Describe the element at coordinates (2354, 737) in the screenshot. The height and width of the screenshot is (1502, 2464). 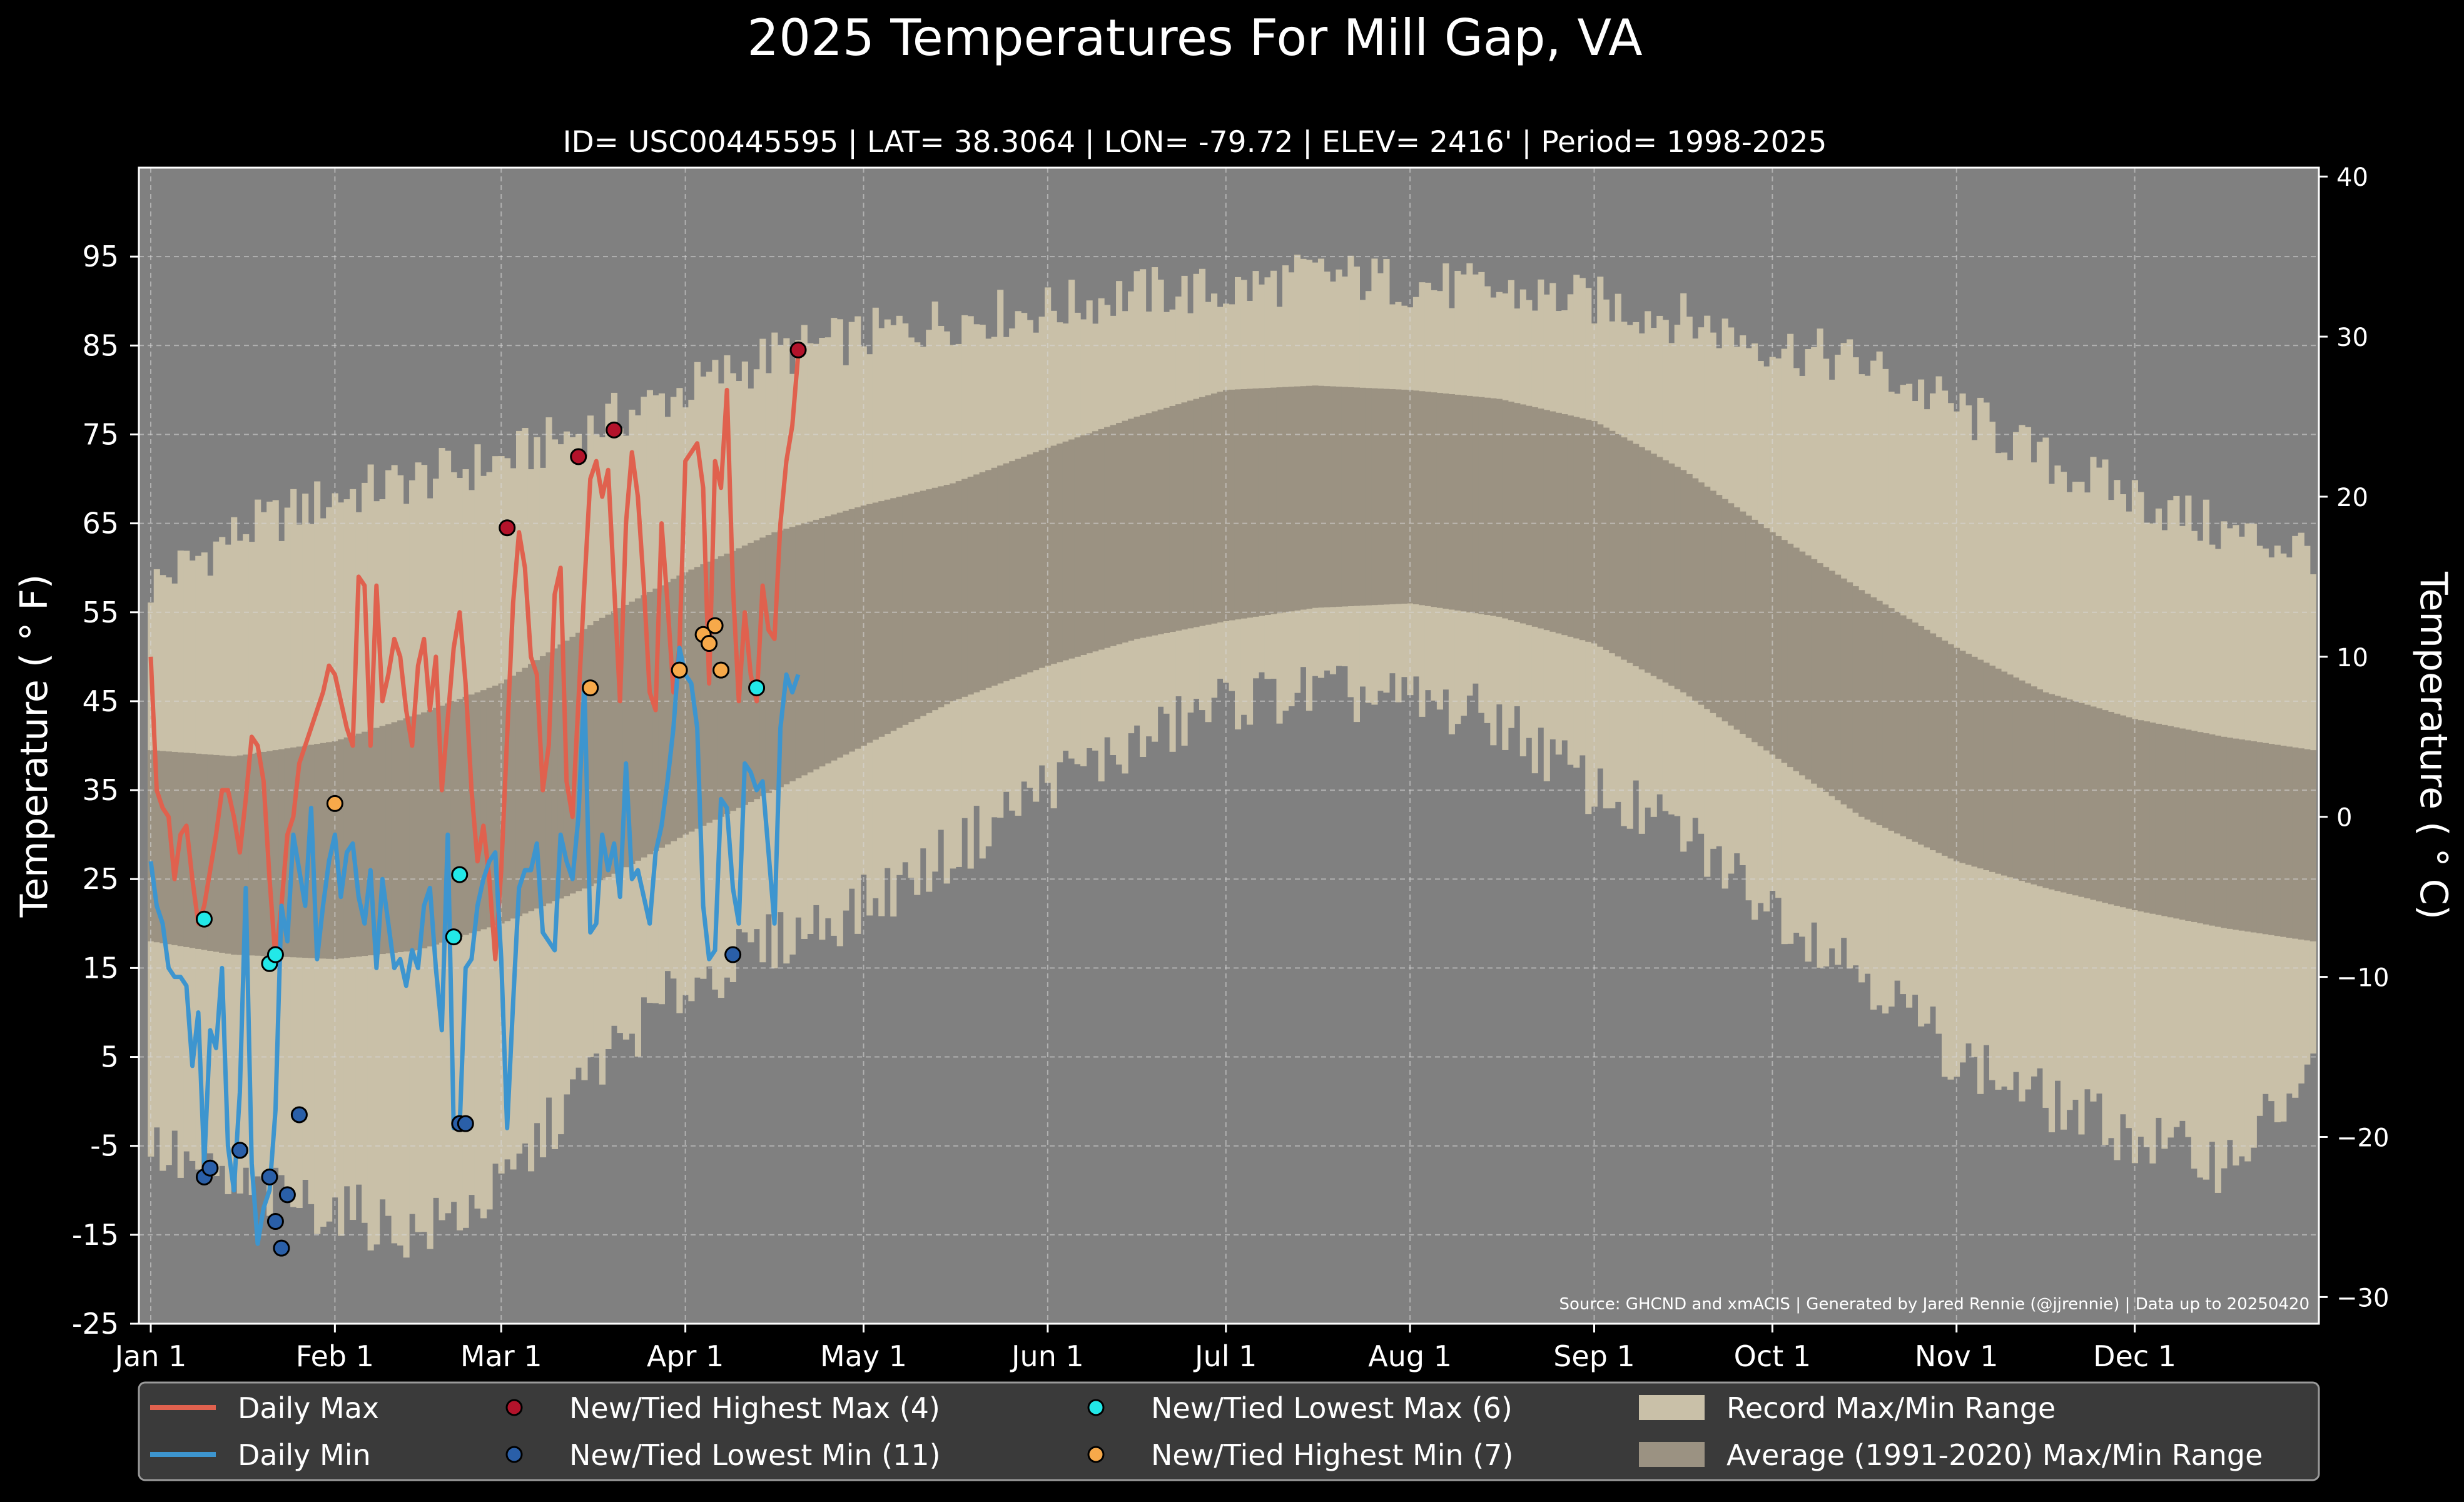
I see `y-axis-right: 40 30 20 10 0 −10 −20 −30` at that location.